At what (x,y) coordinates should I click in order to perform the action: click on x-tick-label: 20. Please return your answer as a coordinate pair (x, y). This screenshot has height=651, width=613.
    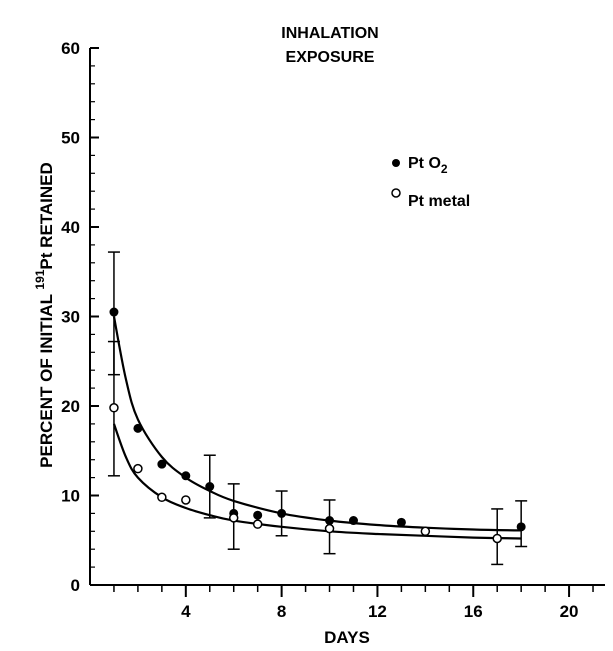
    Looking at the image, I should click on (569, 611).